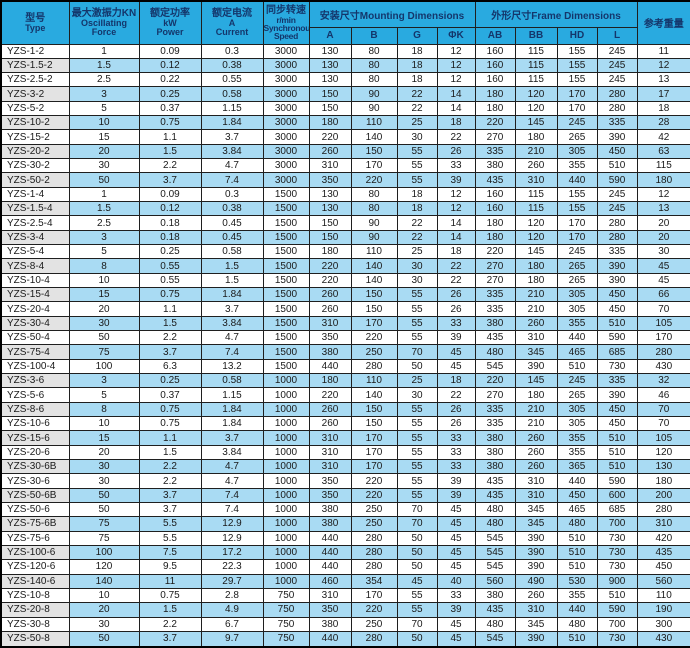  I want to click on header-dim-ab: AB, so click(495, 35).